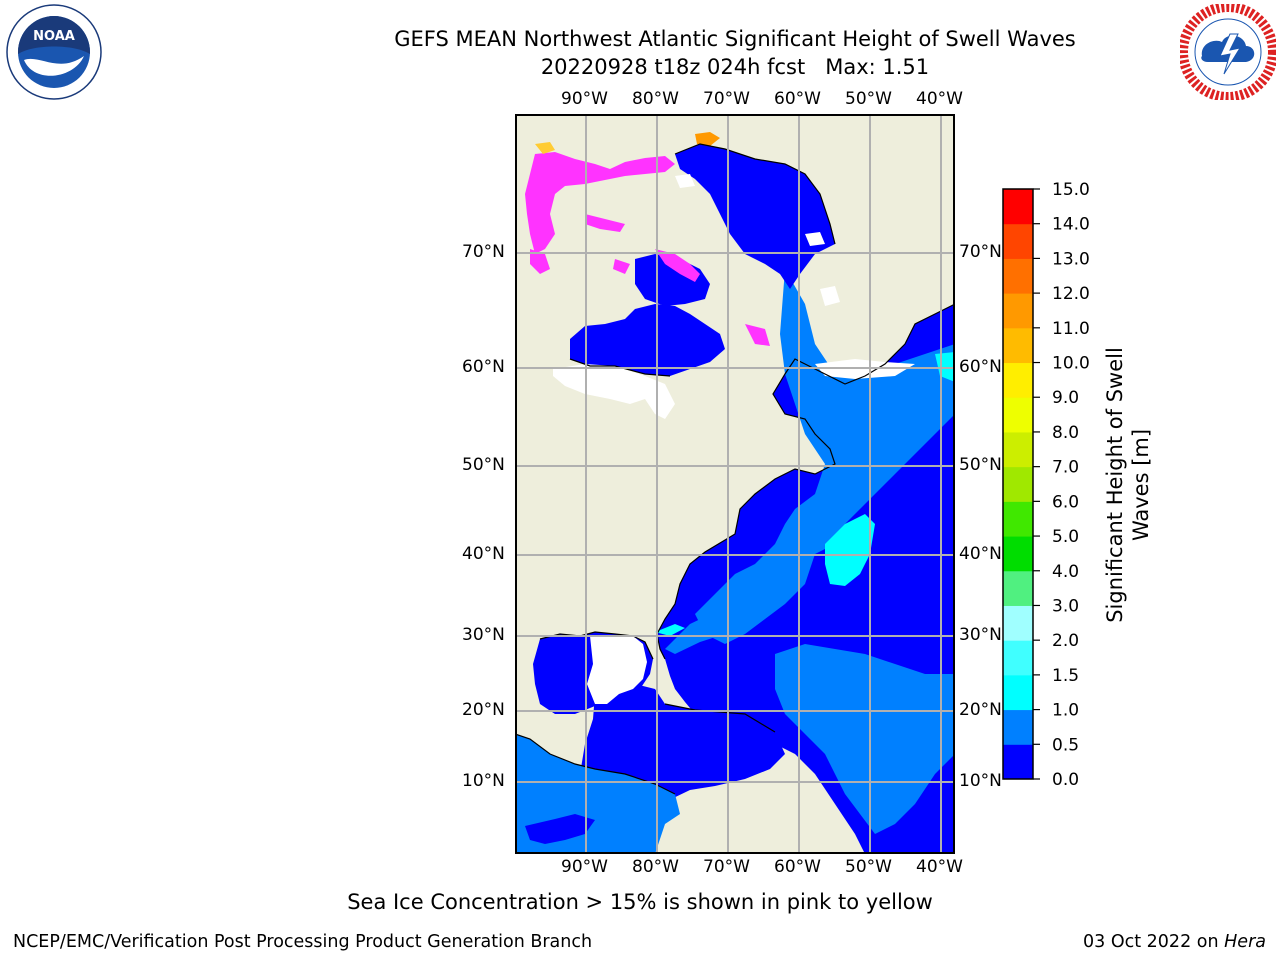 This screenshot has height=960, width=1280. Describe the element at coordinates (1071, 294) in the screenshot. I see `colorbar-tick-label: 12.0` at that location.